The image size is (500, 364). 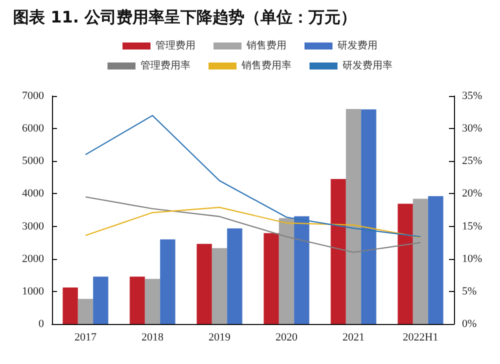 What do you see at coordinates (33, 226) in the screenshot?
I see `y-tick-label: 3000` at bounding box center [33, 226].